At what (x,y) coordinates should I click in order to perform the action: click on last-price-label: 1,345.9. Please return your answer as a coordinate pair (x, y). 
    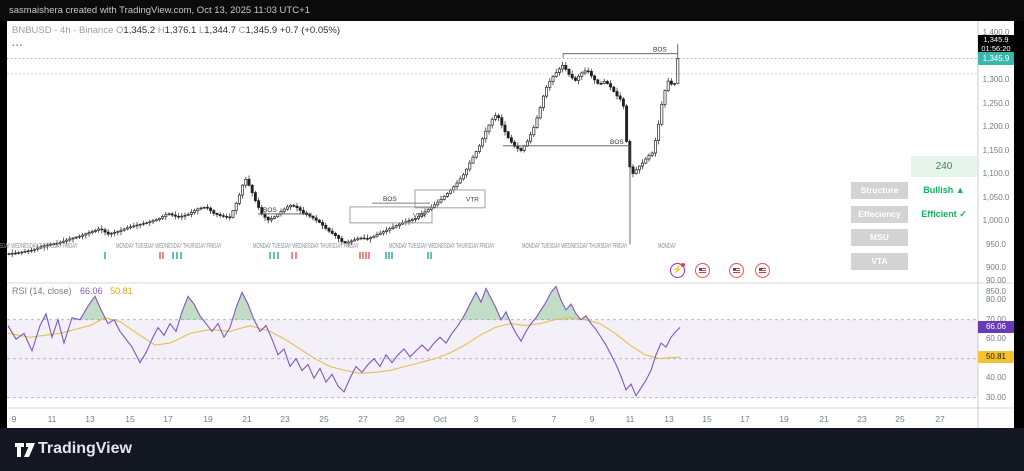
    Looking at the image, I should click on (996, 58).